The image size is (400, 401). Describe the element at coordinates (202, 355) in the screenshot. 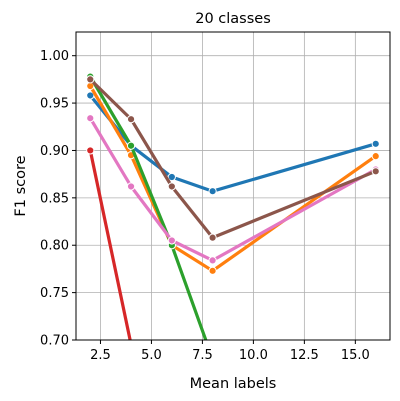

I see `x-tick-label: 7.5` at that location.